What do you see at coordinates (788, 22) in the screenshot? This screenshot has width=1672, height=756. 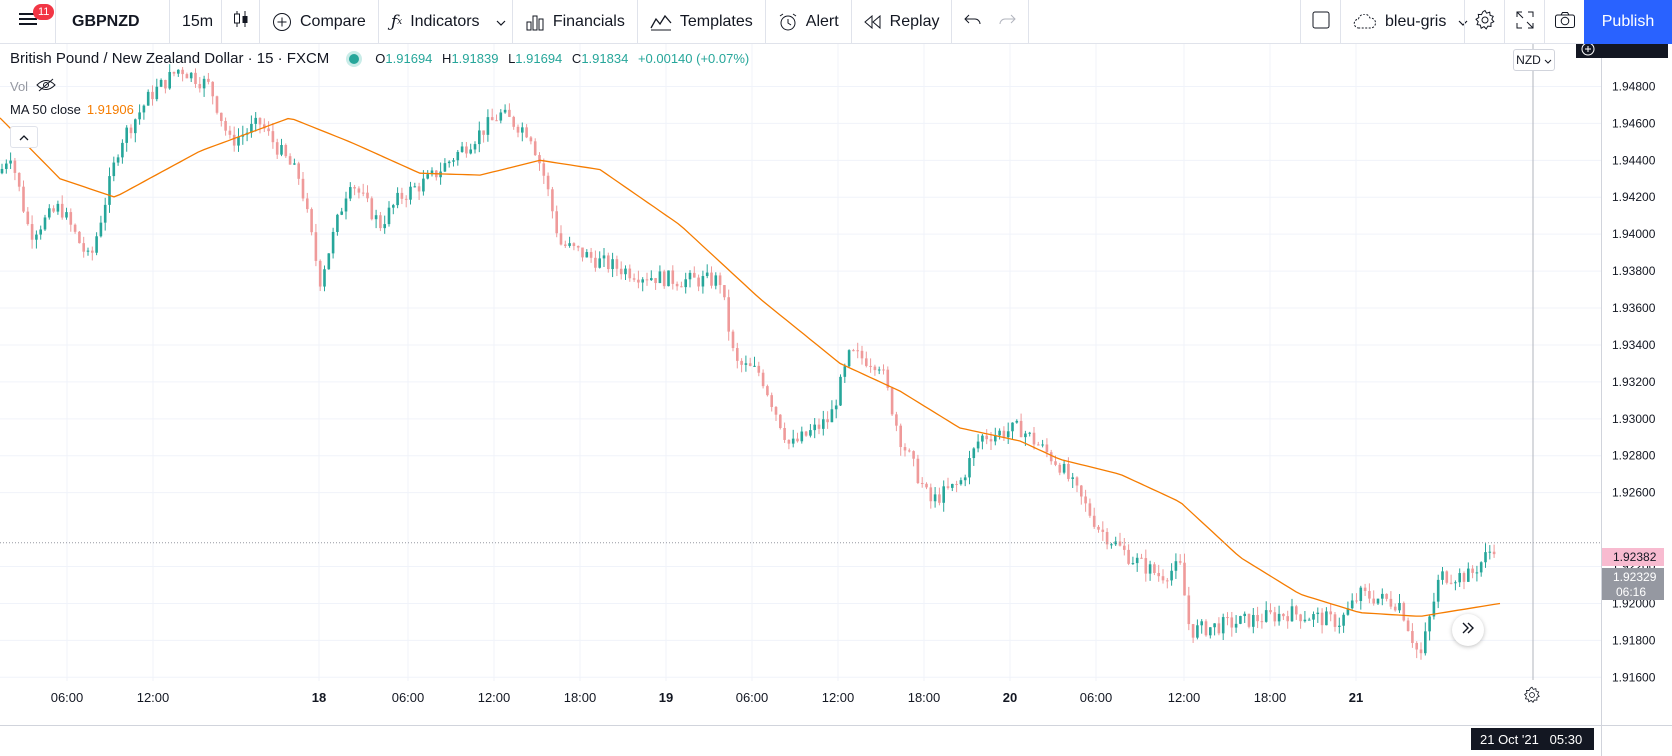 I see `alarm-clock-icon` at bounding box center [788, 22].